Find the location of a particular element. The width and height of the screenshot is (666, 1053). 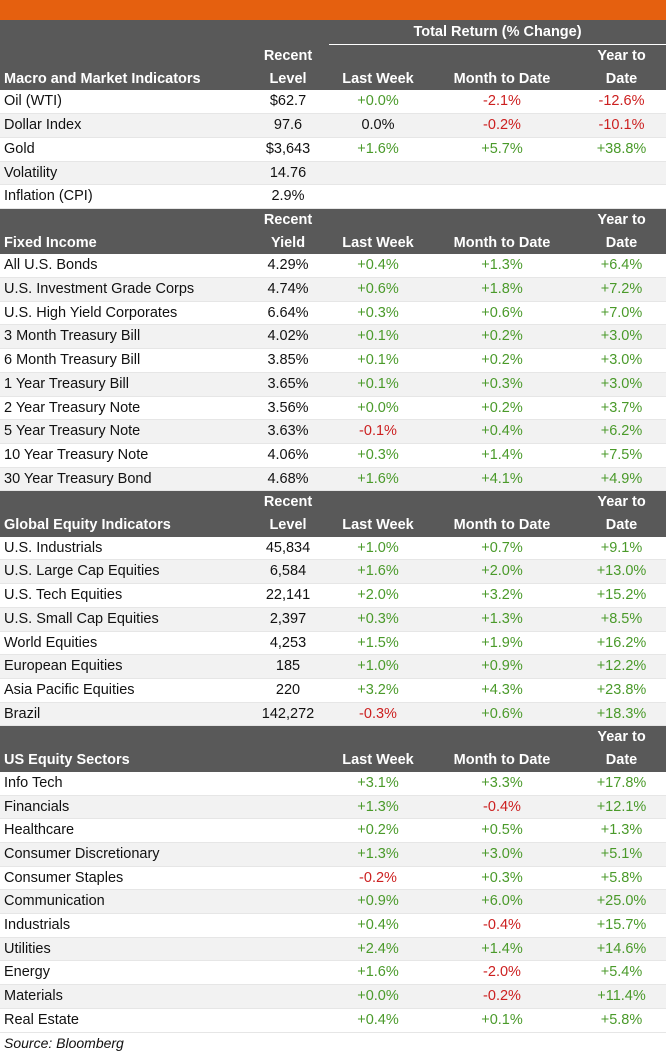

row-week: +0.6% is located at coordinates (378, 289).